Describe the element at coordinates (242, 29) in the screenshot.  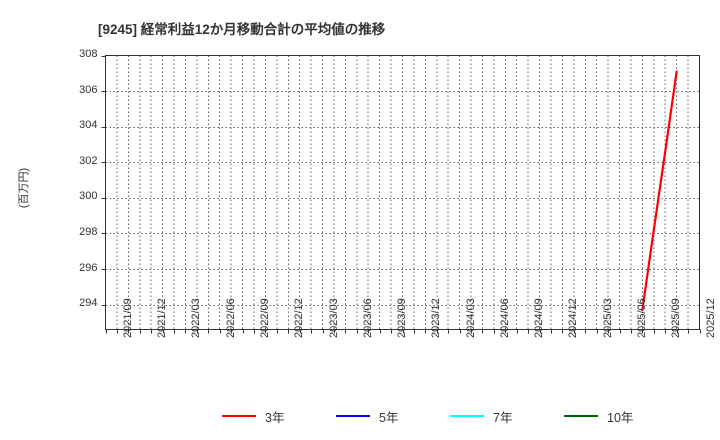
I see `chart-title: [9245] 経常利益12か月移動合計の平均値の推移` at that location.